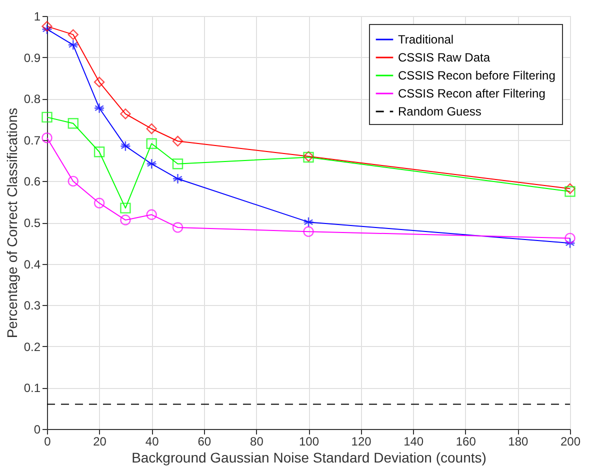 Image resolution: width=593 pixels, height=470 pixels. I want to click on x-tick-label: 20, so click(100, 441).